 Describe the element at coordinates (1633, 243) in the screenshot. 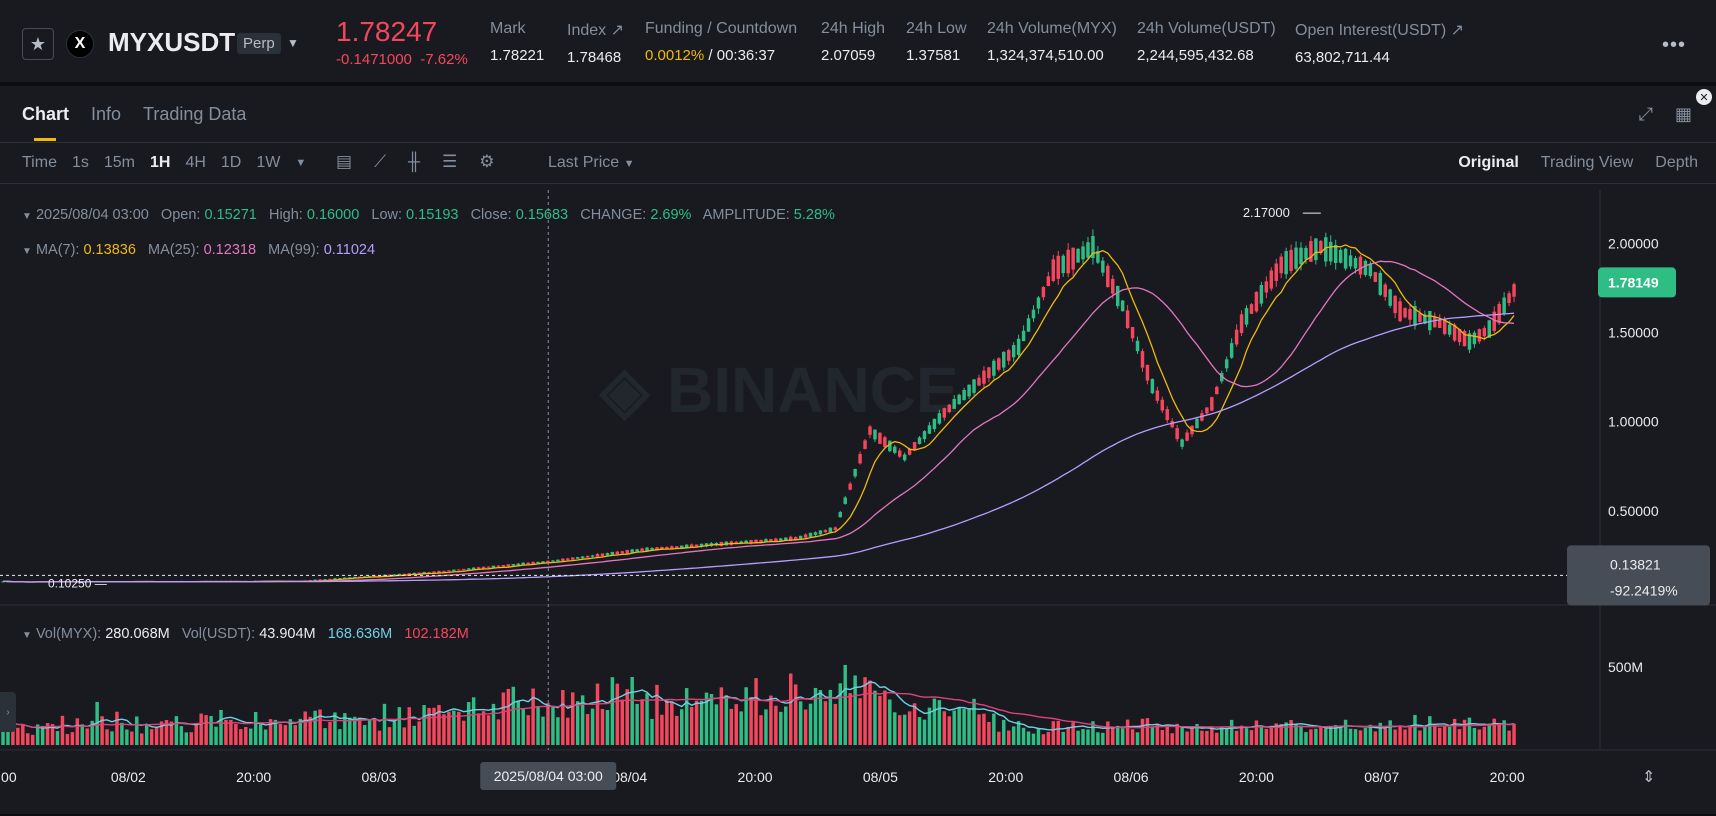

I see `y-tick-label: 2.00000` at that location.